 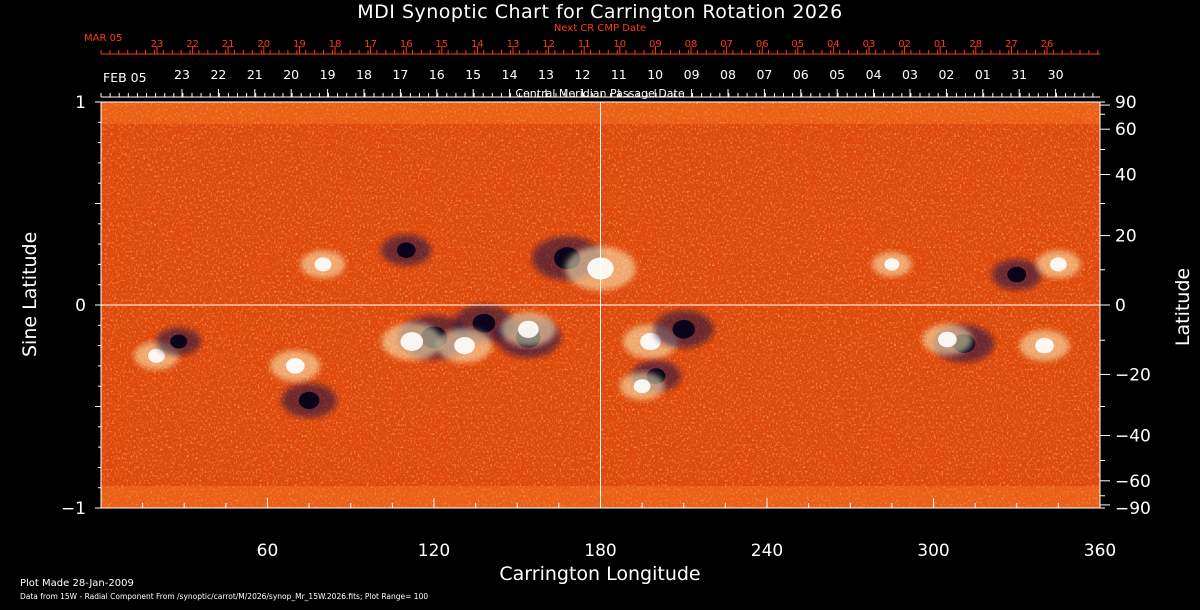 What do you see at coordinates (1133, 482) in the screenshot?
I see `y-tick-label-right: −60` at bounding box center [1133, 482].